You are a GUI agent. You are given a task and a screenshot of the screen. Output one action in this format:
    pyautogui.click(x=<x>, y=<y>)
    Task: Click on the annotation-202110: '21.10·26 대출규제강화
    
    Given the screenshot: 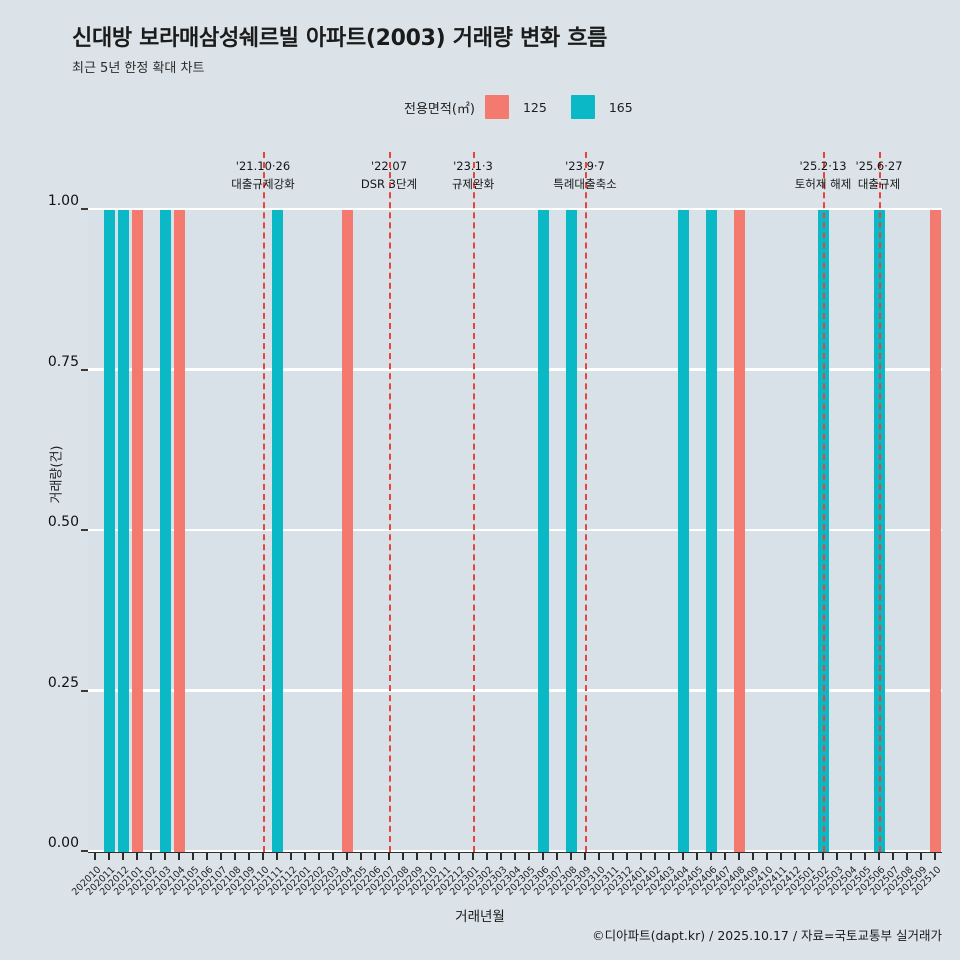 What is the action you would take?
    pyautogui.click(x=262, y=176)
    